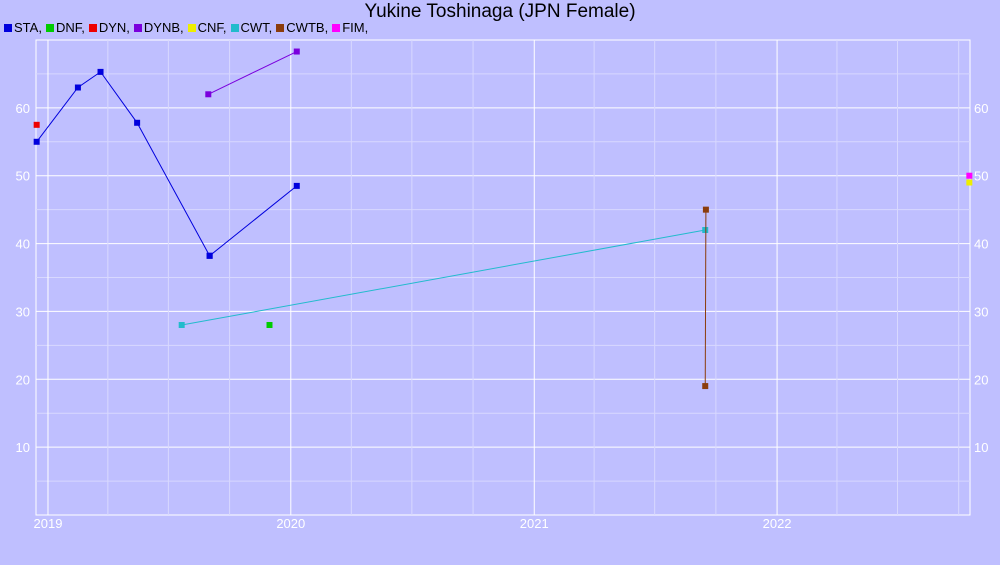 Image resolution: width=1000 pixels, height=565 pixels. Describe the element at coordinates (114, 27) in the screenshot. I see `legend-label: DYN,` at that location.